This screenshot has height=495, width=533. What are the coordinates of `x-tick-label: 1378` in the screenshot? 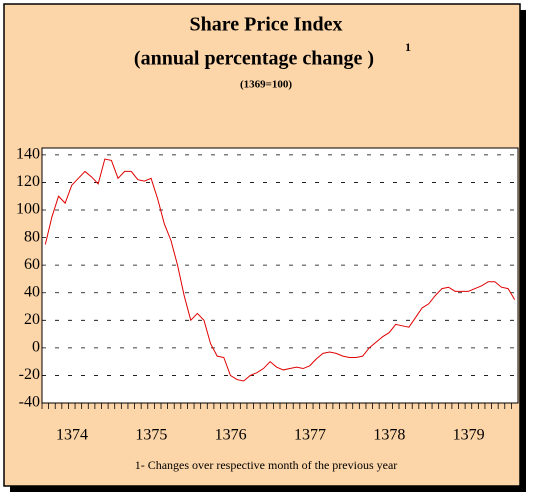 It's located at (389, 435).